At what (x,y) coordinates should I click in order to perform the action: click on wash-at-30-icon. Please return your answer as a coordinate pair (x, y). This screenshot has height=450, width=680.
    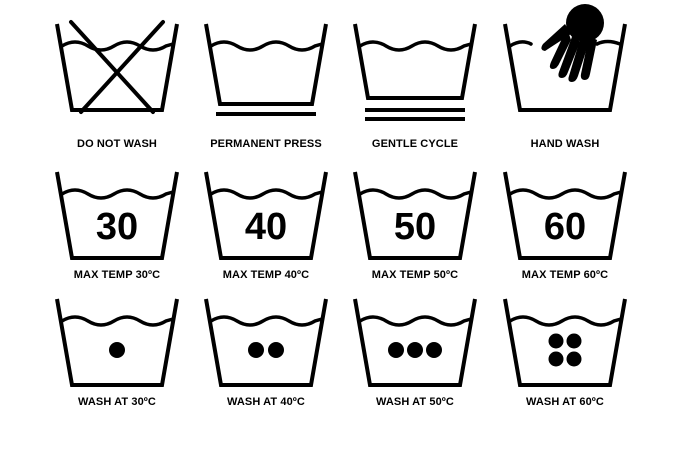
    Looking at the image, I should click on (117, 342).